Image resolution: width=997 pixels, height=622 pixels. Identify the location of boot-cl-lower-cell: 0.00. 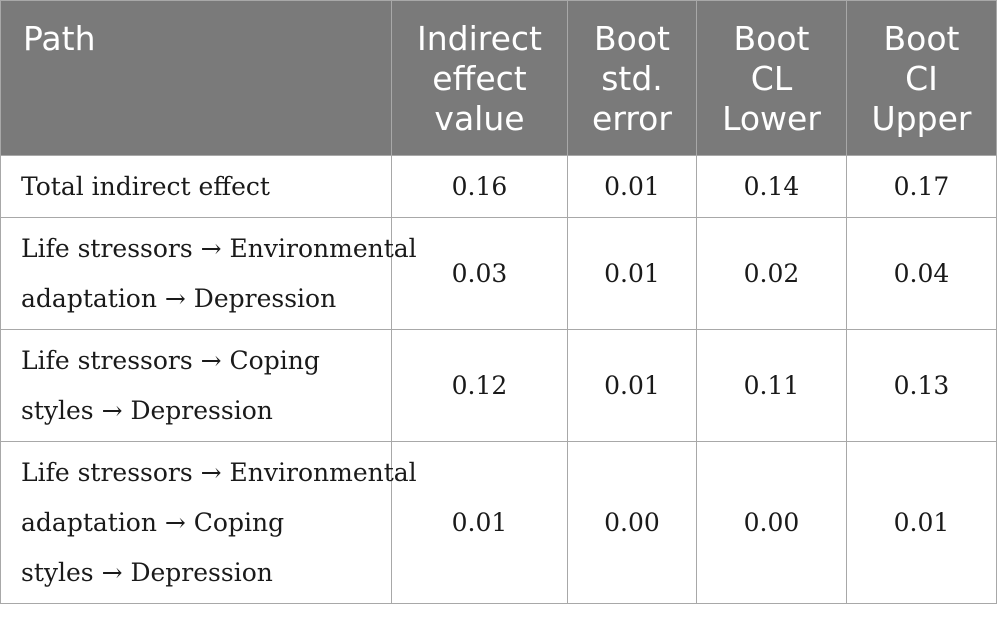
(771, 522).